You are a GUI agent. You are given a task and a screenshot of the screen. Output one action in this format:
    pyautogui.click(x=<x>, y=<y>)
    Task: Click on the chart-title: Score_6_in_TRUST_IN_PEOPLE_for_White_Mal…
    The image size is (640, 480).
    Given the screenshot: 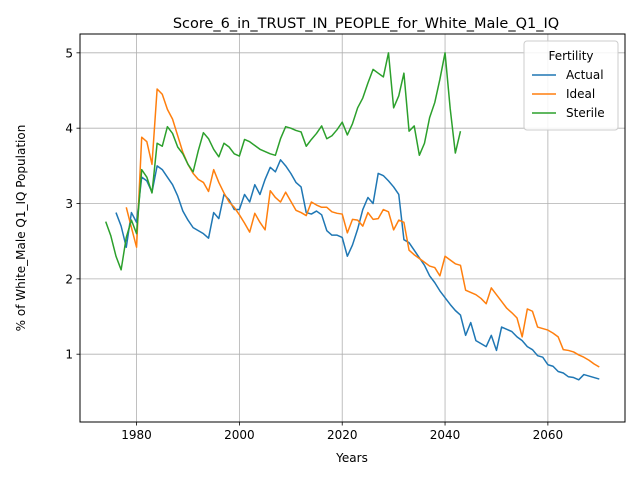 What is the action you would take?
    pyautogui.click(x=366, y=24)
    